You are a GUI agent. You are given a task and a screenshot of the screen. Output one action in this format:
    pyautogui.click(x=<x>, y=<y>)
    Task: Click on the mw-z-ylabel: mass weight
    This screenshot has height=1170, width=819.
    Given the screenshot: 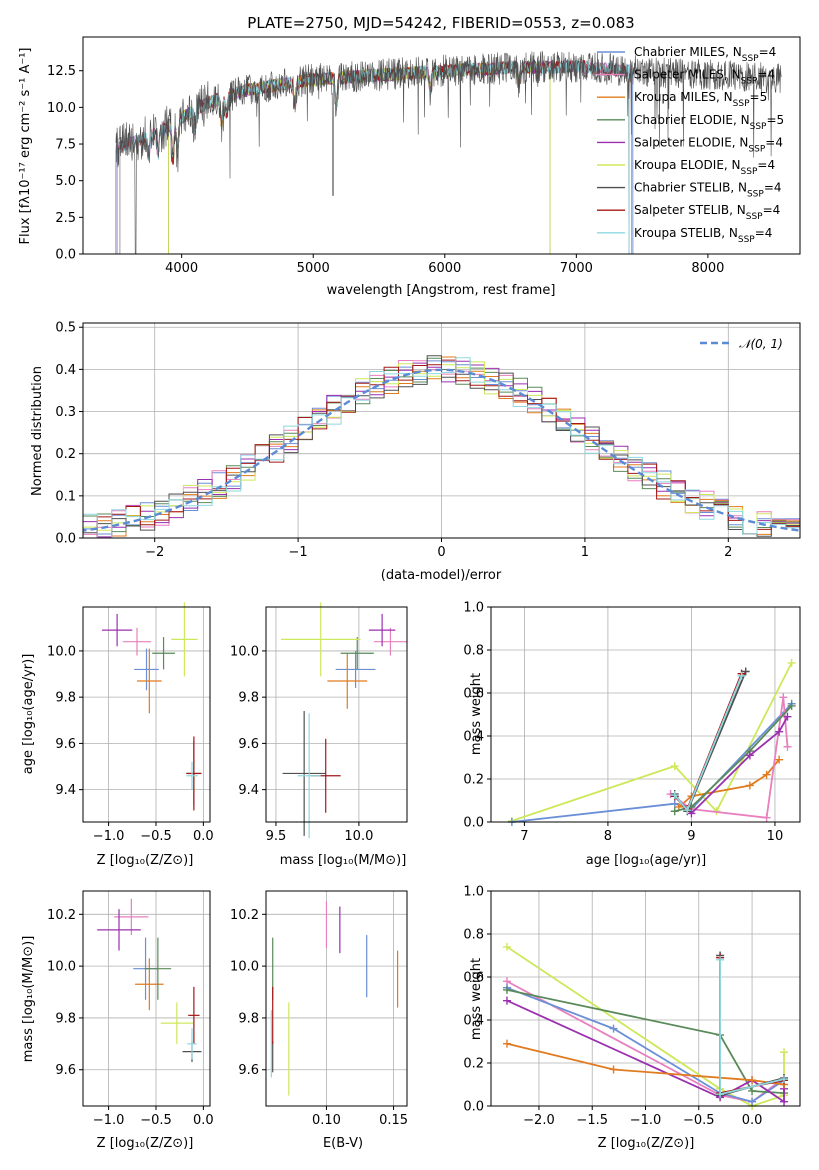 What is the action you would take?
    pyautogui.click(x=476, y=999)
    